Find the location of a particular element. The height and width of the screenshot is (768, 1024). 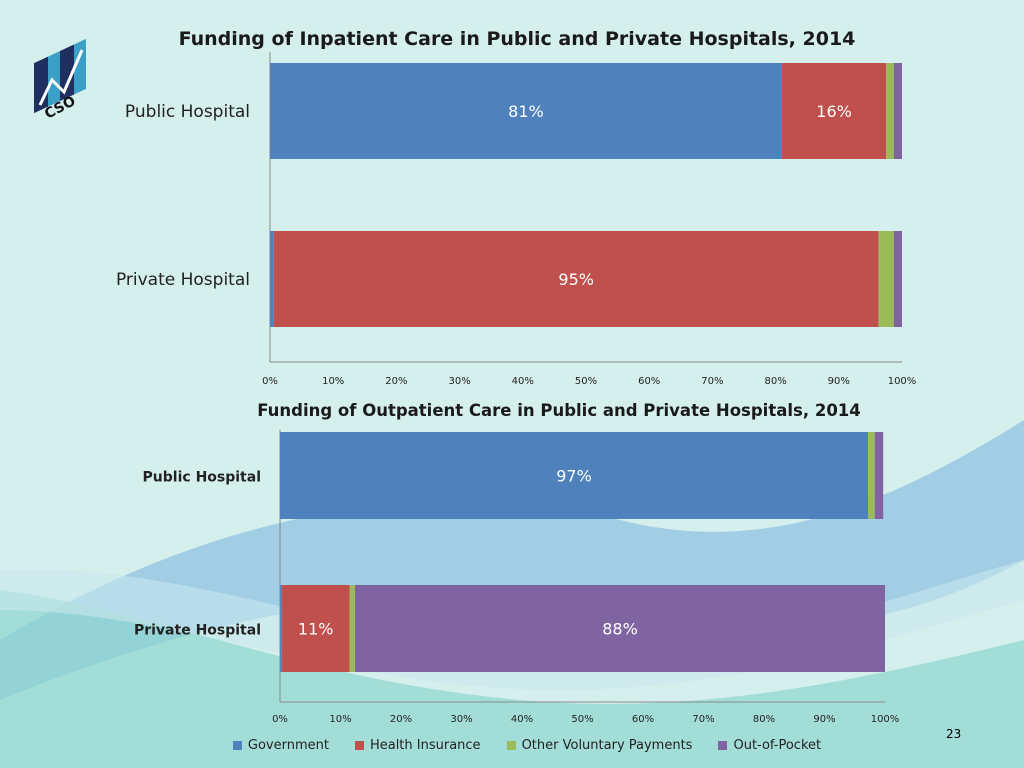

cso-logo: CSO is located at coordinates (60, 79).